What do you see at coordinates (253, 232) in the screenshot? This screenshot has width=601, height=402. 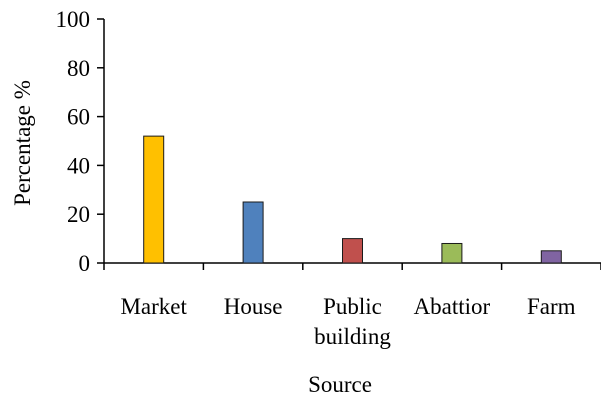 I see `bar-house` at bounding box center [253, 232].